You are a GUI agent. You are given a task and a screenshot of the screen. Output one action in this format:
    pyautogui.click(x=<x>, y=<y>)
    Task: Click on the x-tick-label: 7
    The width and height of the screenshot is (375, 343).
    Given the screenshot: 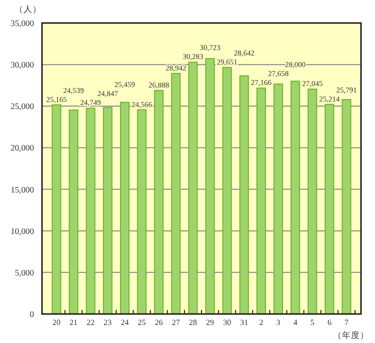 What is the action you would take?
    pyautogui.click(x=346, y=322)
    